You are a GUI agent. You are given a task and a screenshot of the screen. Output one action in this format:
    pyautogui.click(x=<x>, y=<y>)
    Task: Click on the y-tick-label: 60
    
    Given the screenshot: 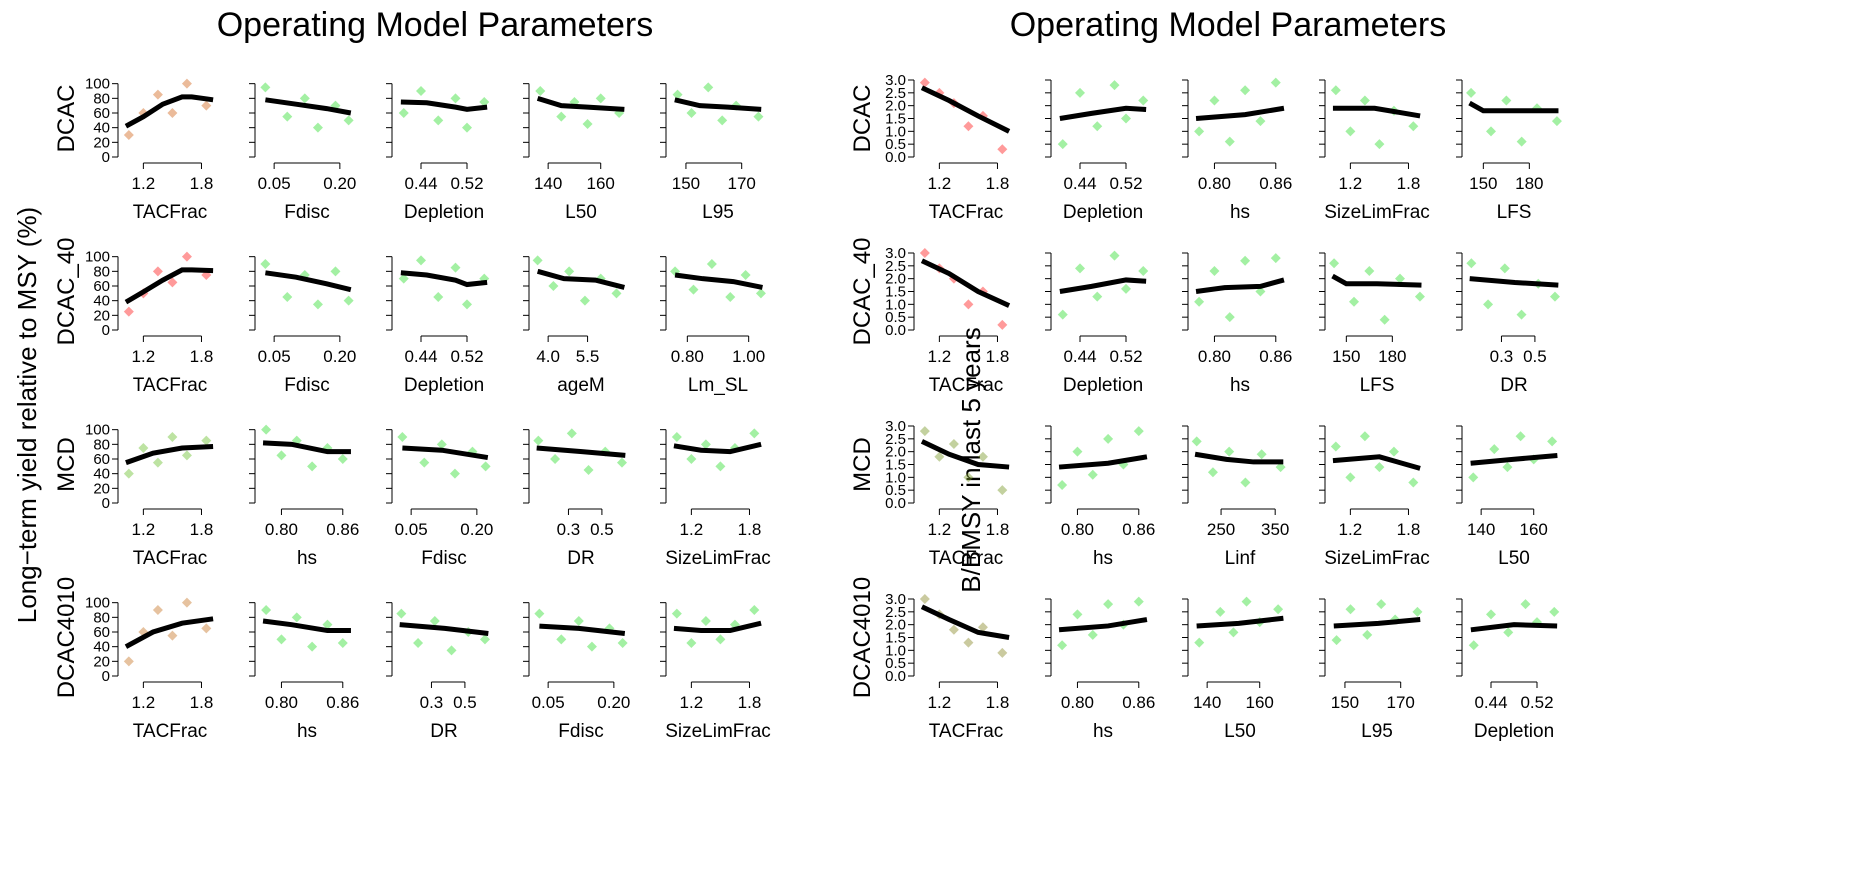 What is the action you would take?
    pyautogui.click(x=101, y=632)
    